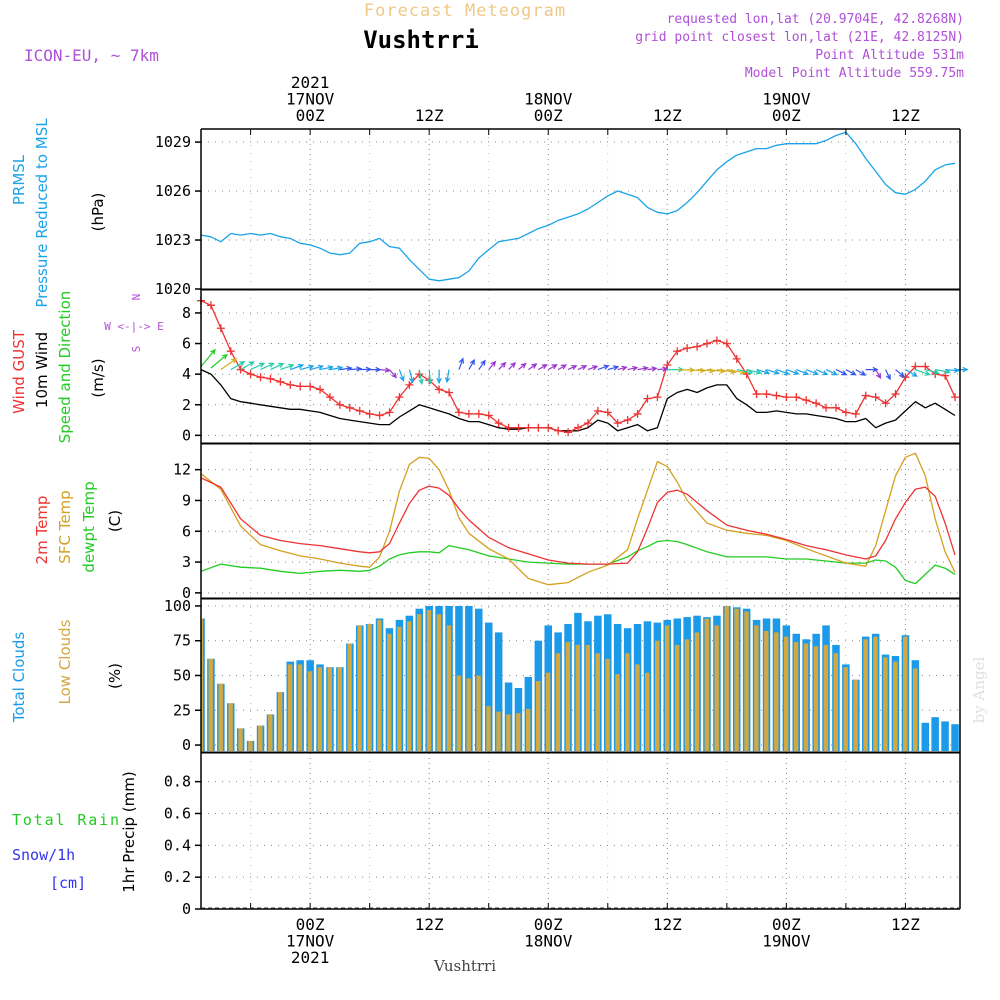  I want to click on cloud-ylabel-total: Total Clouds, so click(19, 678).